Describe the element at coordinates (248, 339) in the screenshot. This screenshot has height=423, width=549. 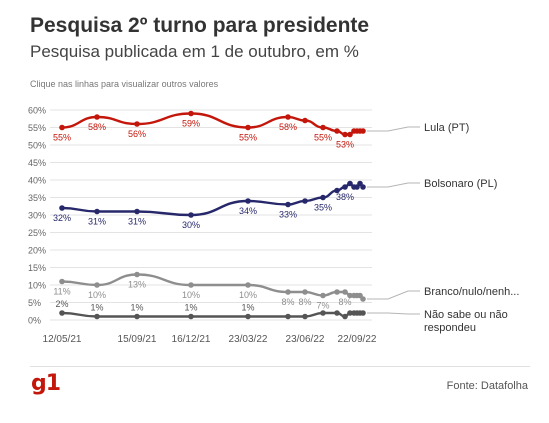
I see `x-tick-label: 23/03/22` at that location.